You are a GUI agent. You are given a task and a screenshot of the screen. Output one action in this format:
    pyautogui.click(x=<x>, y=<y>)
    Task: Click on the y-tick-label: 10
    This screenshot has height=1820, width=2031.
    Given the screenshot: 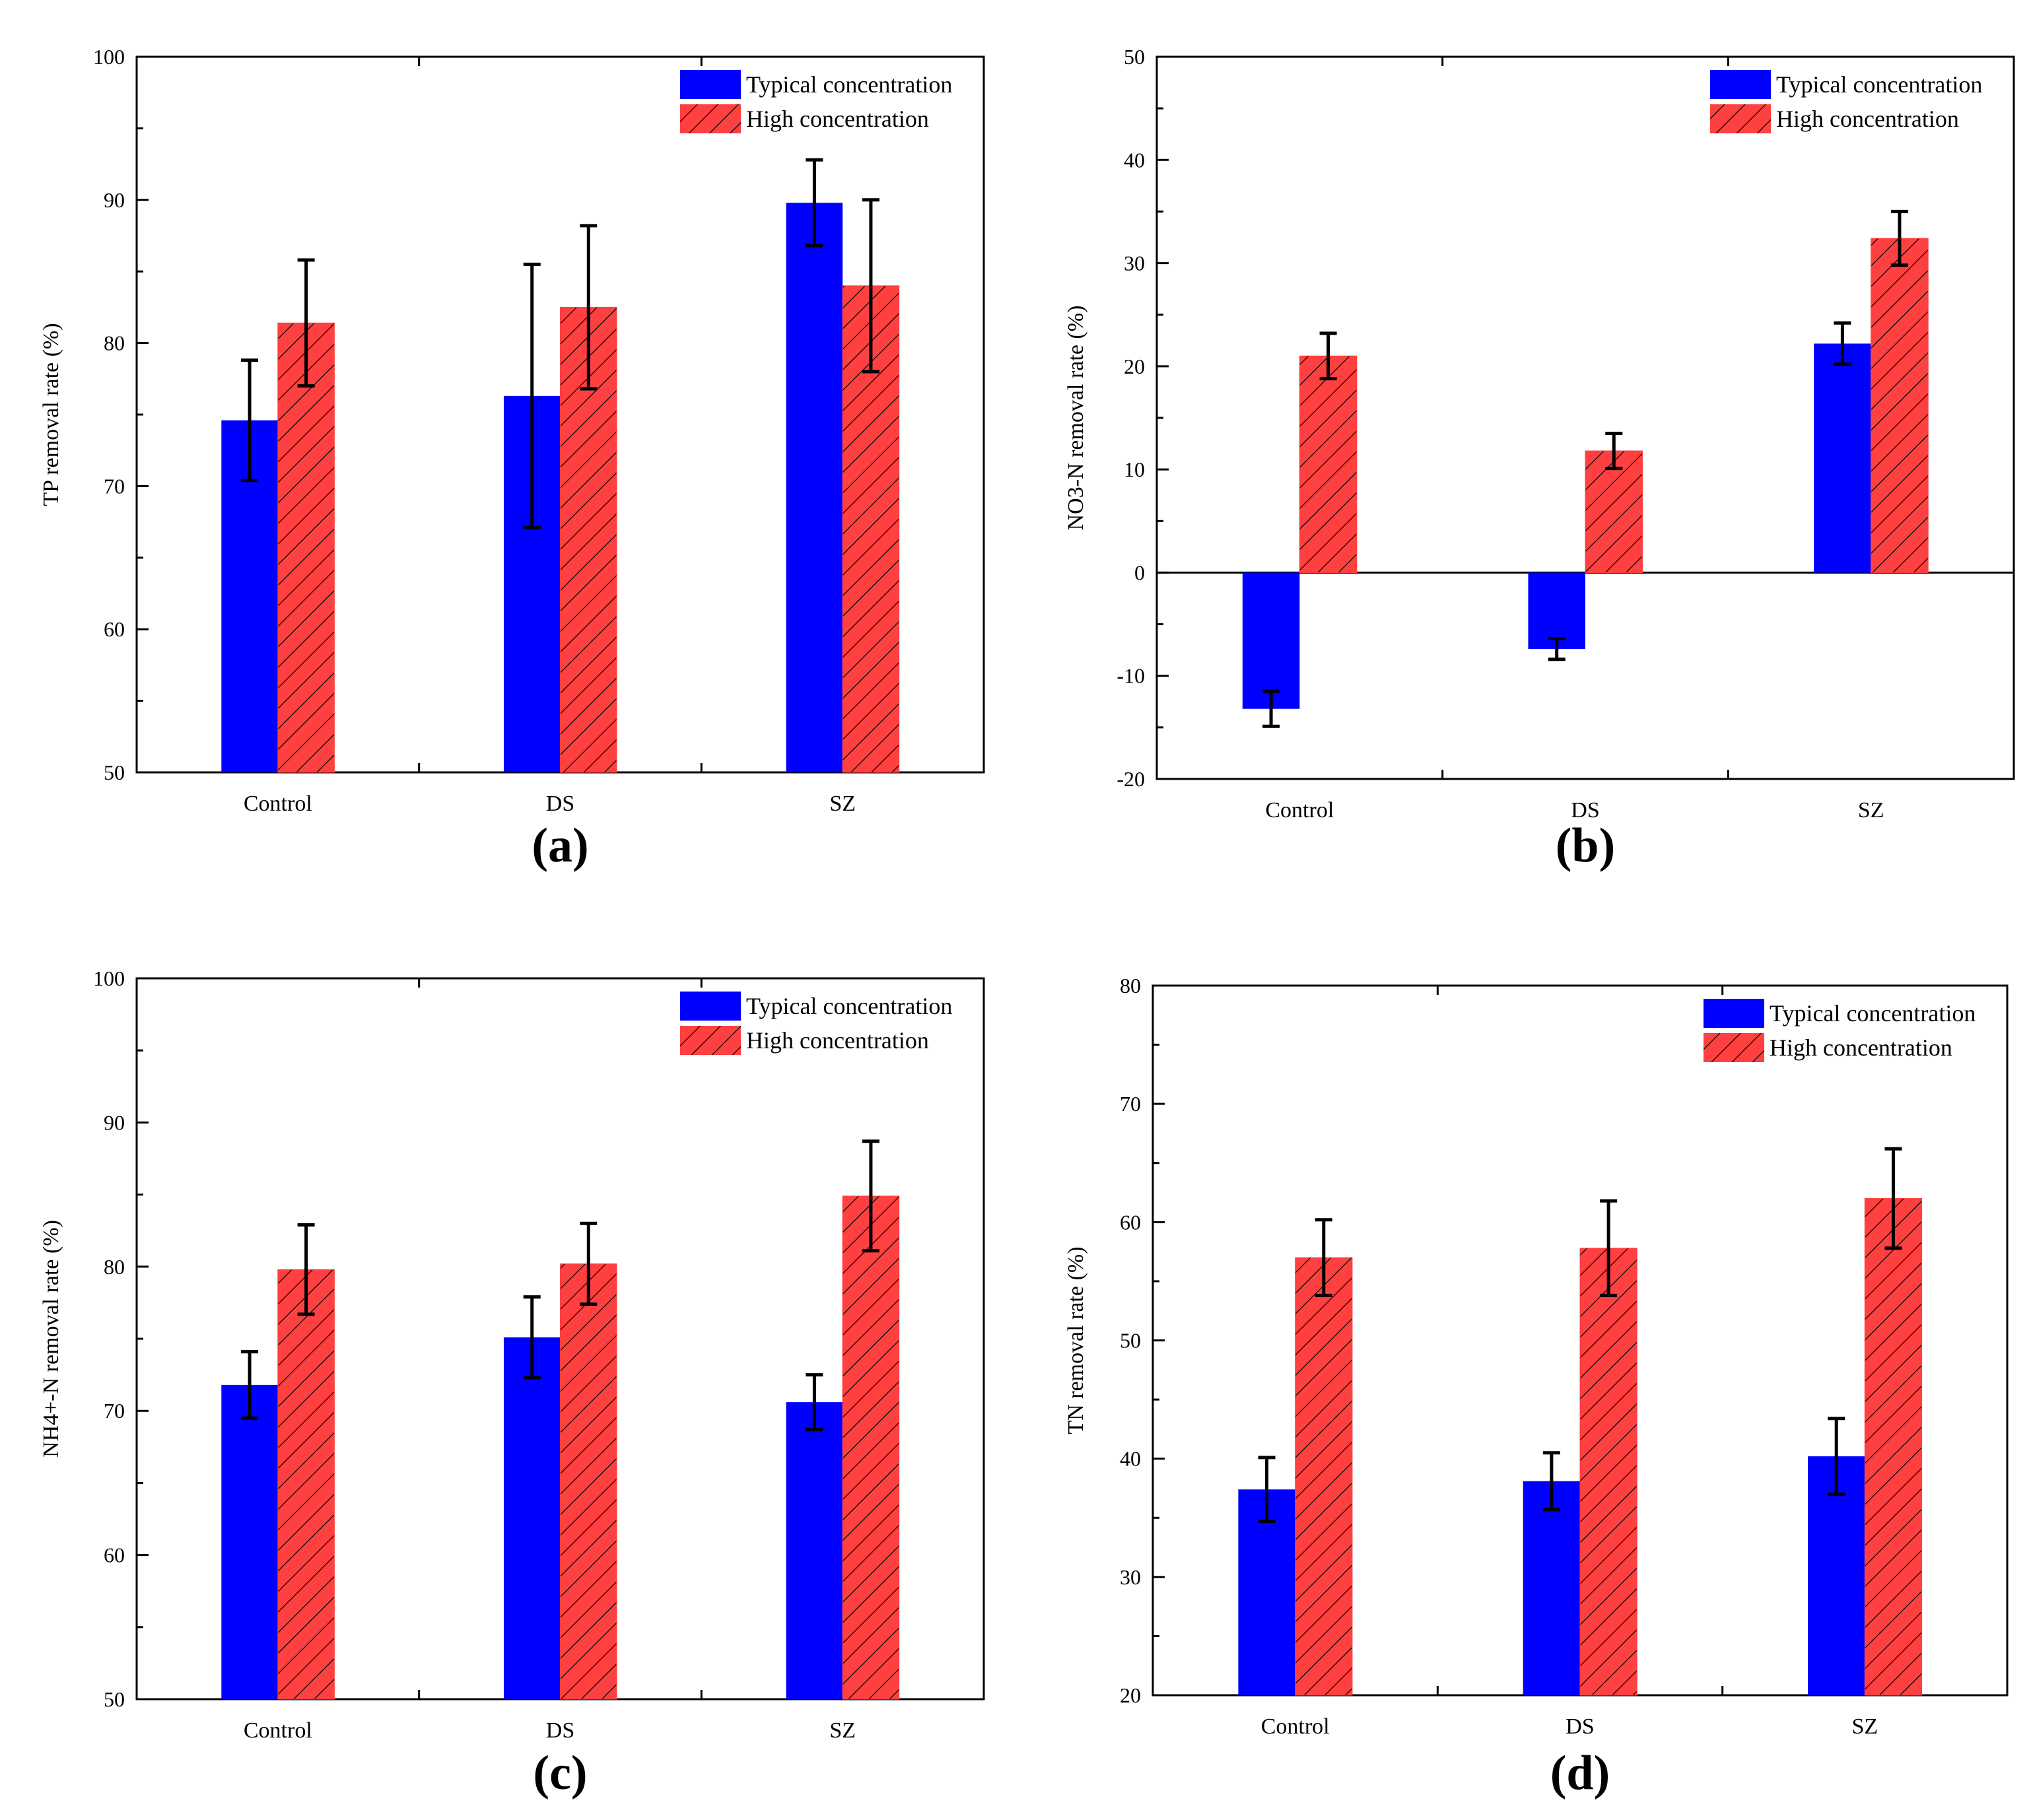 What is the action you would take?
    pyautogui.click(x=1134, y=469)
    